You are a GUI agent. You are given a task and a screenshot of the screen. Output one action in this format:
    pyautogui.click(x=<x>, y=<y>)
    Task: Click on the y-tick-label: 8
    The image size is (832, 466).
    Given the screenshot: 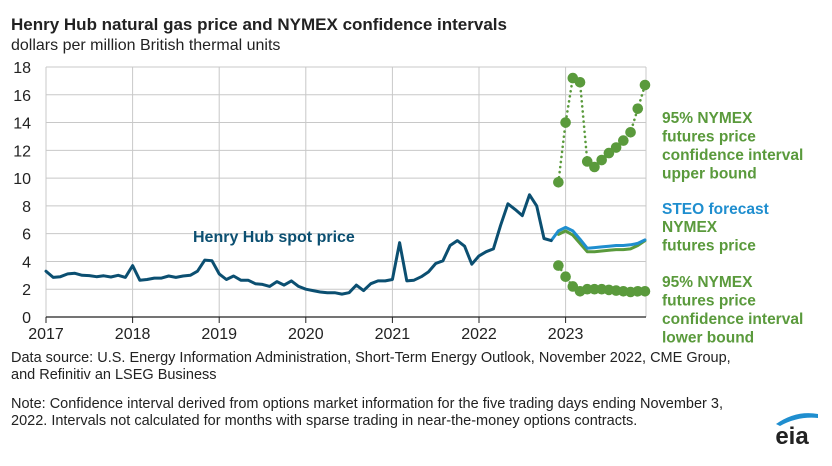 What is the action you would take?
    pyautogui.click(x=26, y=207)
    